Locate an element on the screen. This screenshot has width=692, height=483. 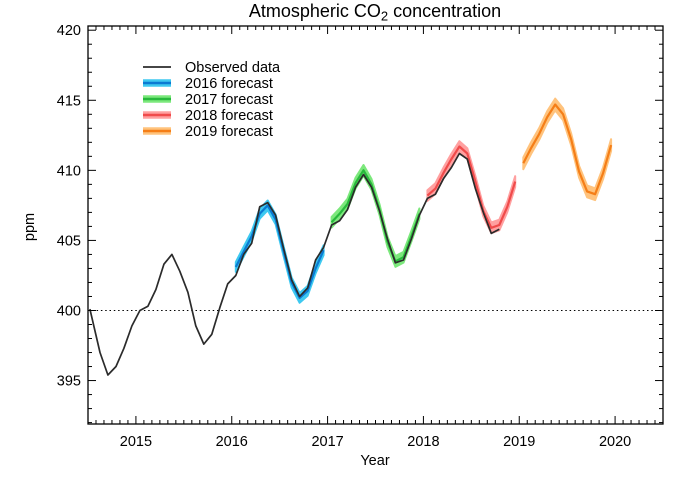
forecast-band-2016 is located at coordinates (279, 251).